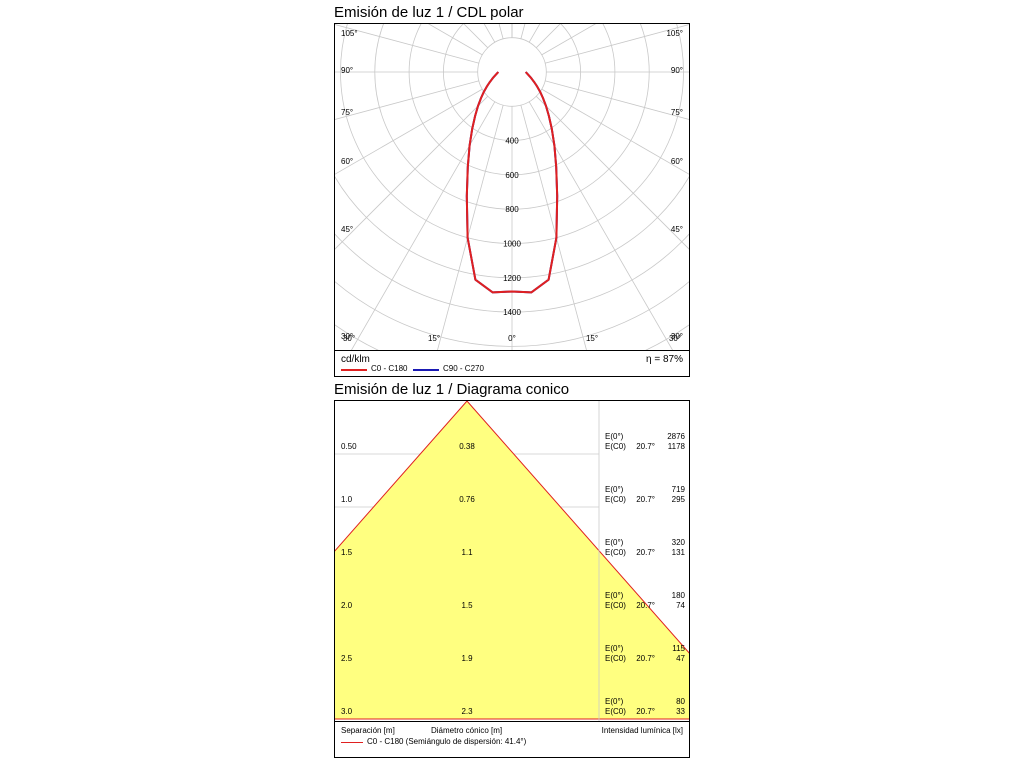  Describe the element at coordinates (426, 370) in the screenshot. I see `legend-line-c90-c270` at that location.